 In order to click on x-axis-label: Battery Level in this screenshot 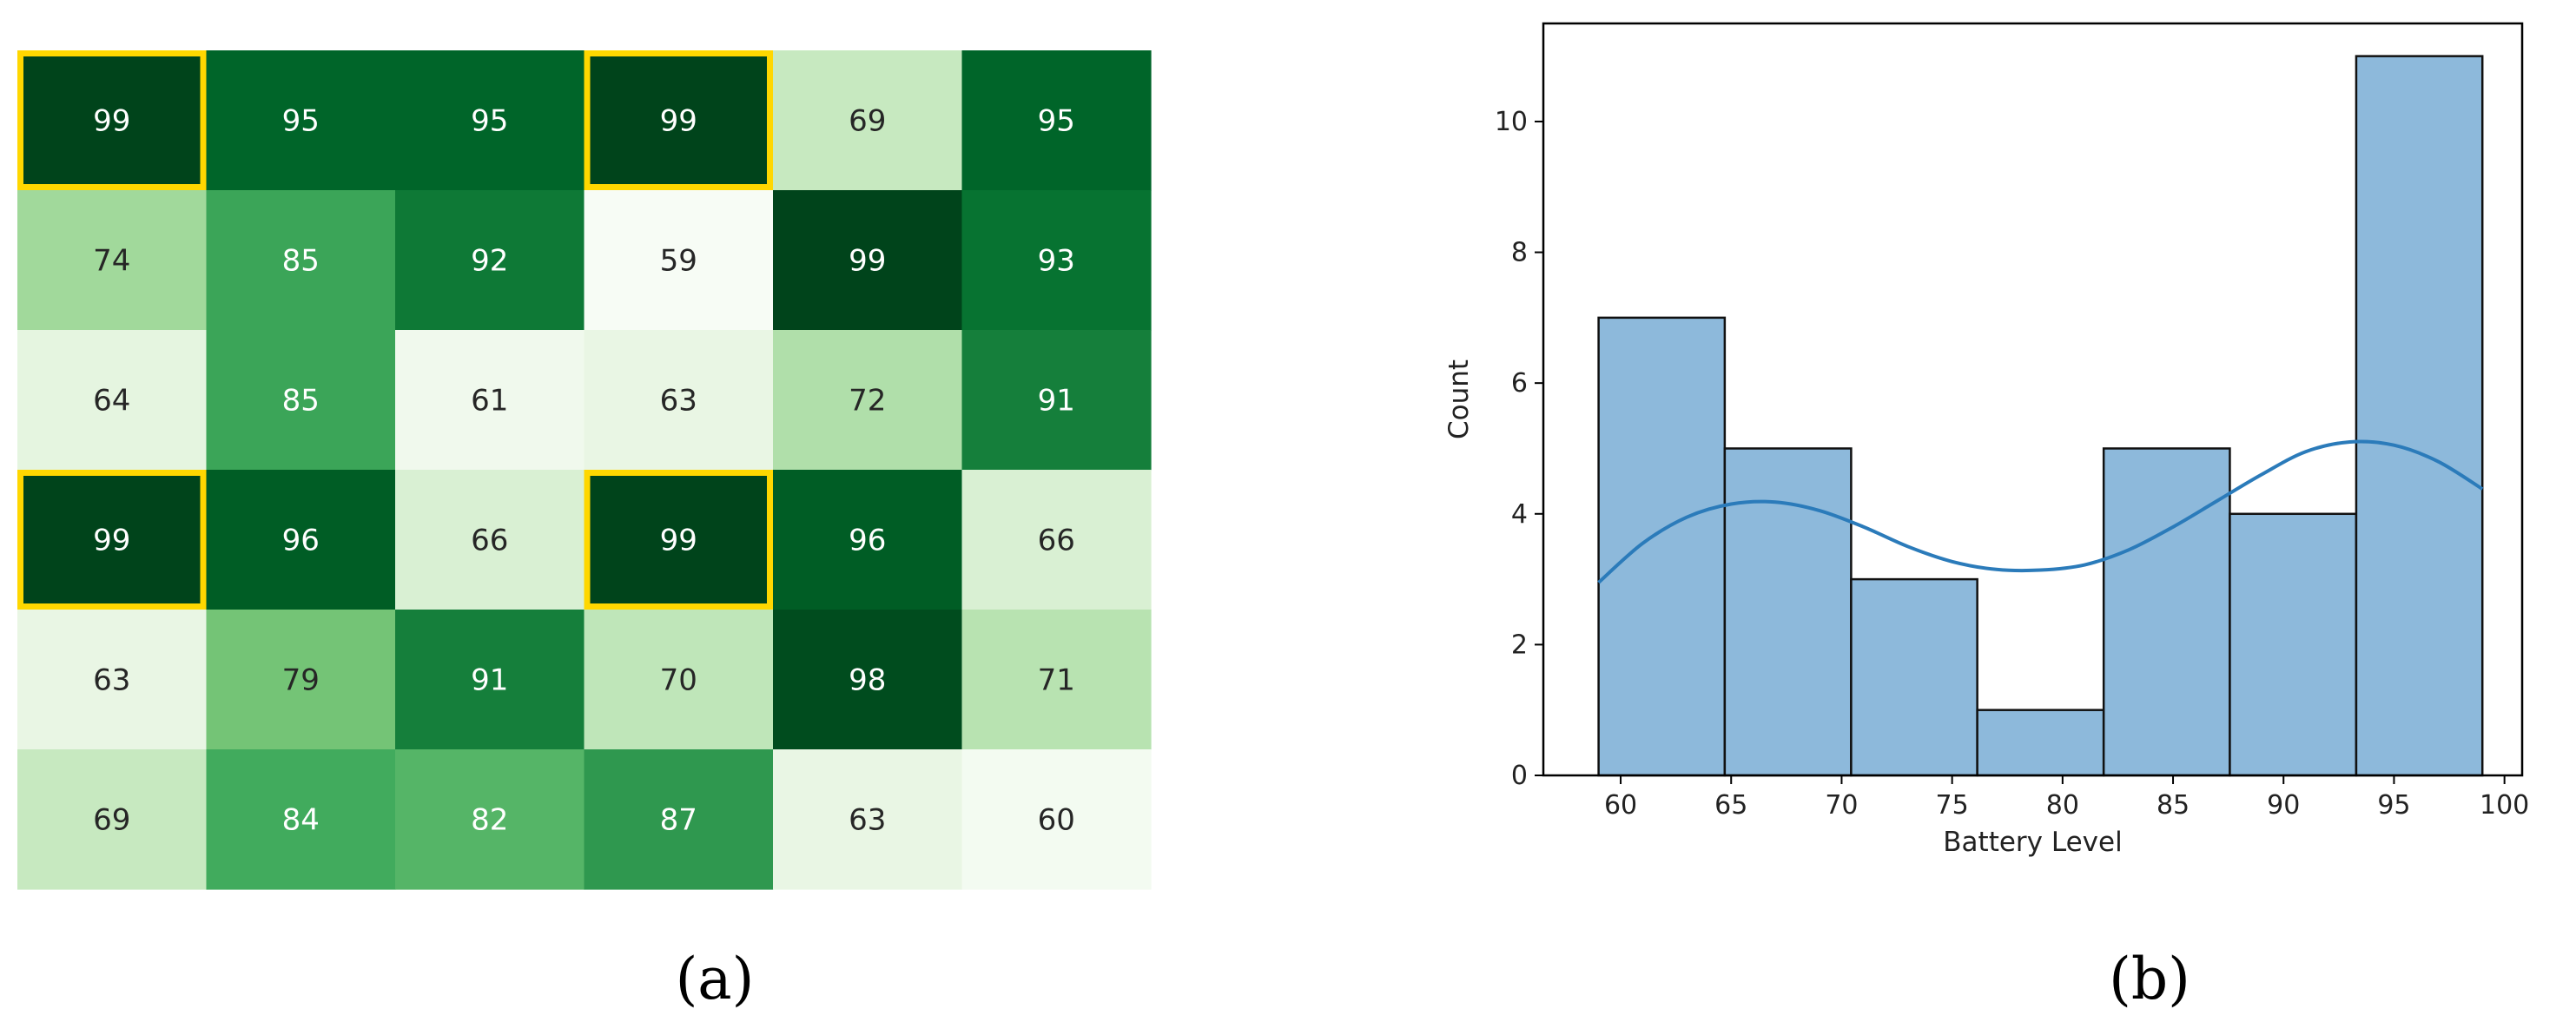, I will do `click(2032, 842)`.